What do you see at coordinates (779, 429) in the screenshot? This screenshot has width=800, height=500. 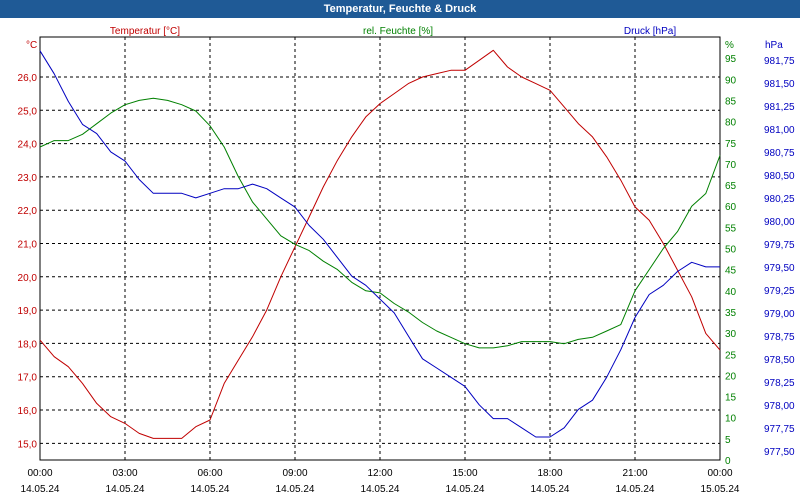 I see `pressure-tick-label: 977,75` at bounding box center [779, 429].